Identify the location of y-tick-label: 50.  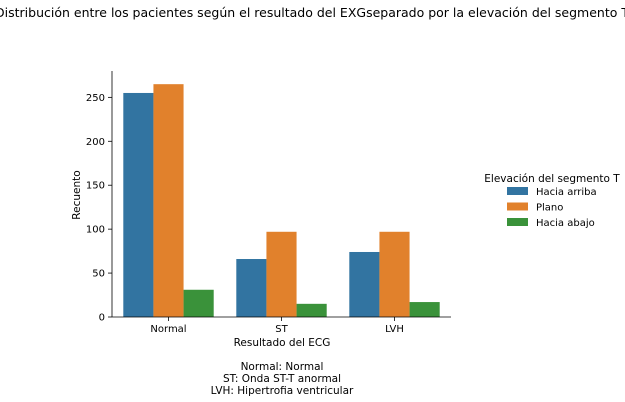
(98, 274).